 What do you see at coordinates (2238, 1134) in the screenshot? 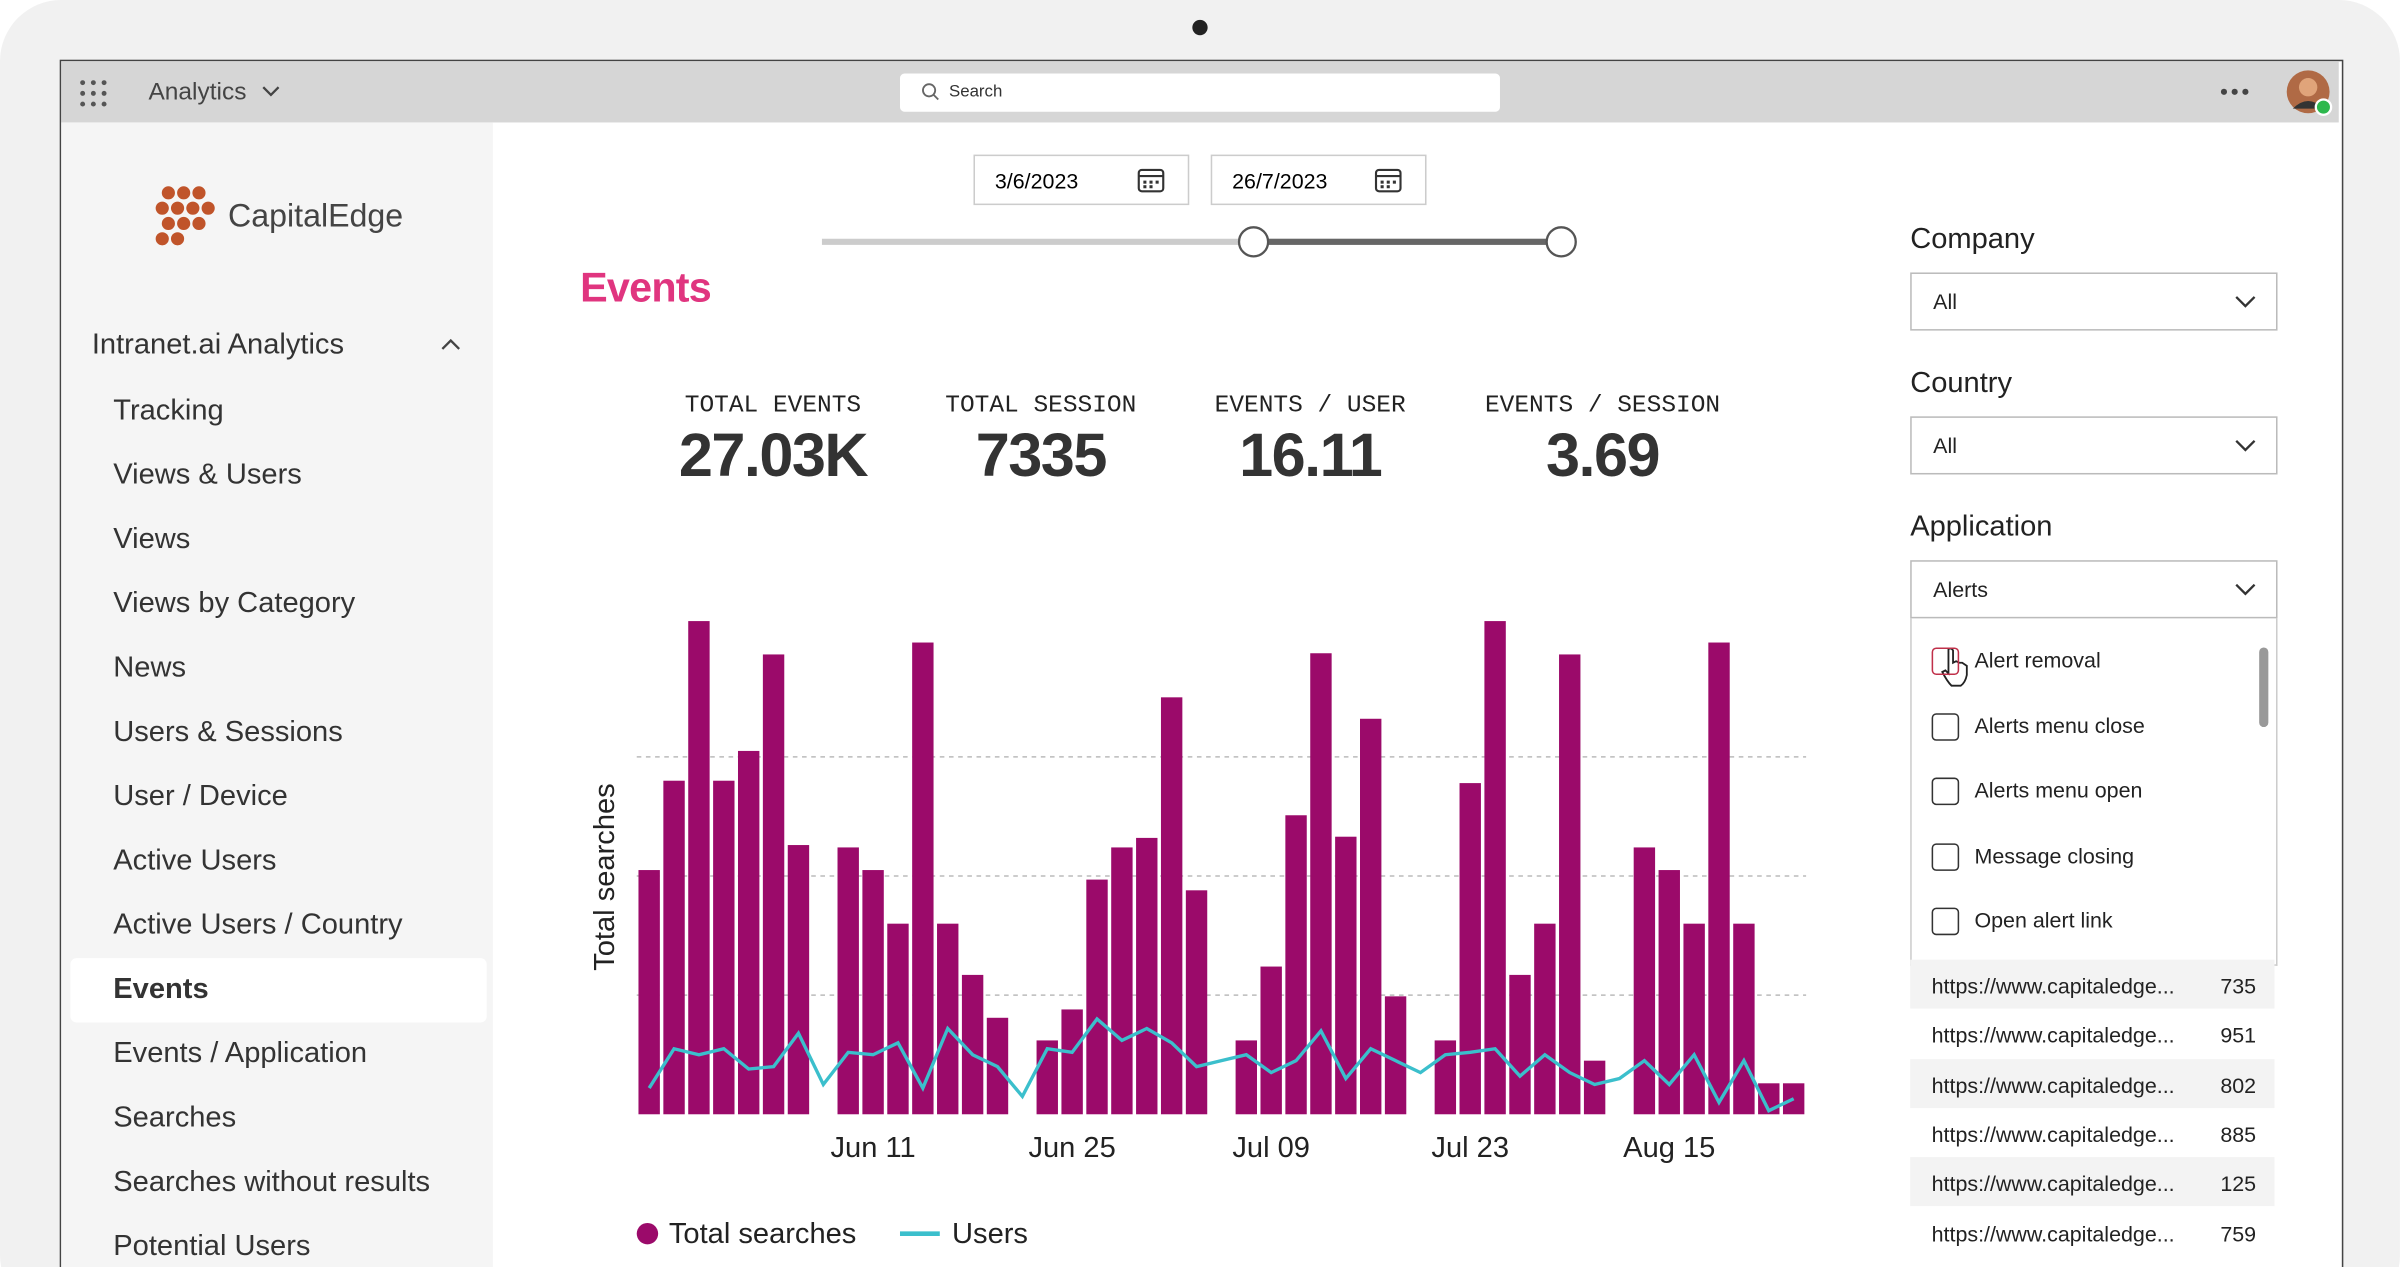
I see `table-count: 885` at bounding box center [2238, 1134].